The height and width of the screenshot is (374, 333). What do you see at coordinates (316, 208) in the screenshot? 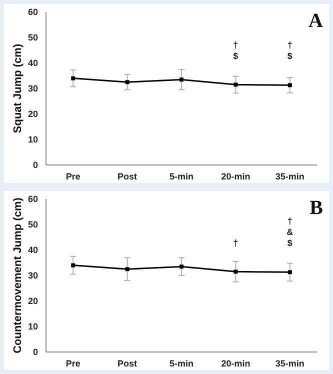
I see `annotation: B` at bounding box center [316, 208].